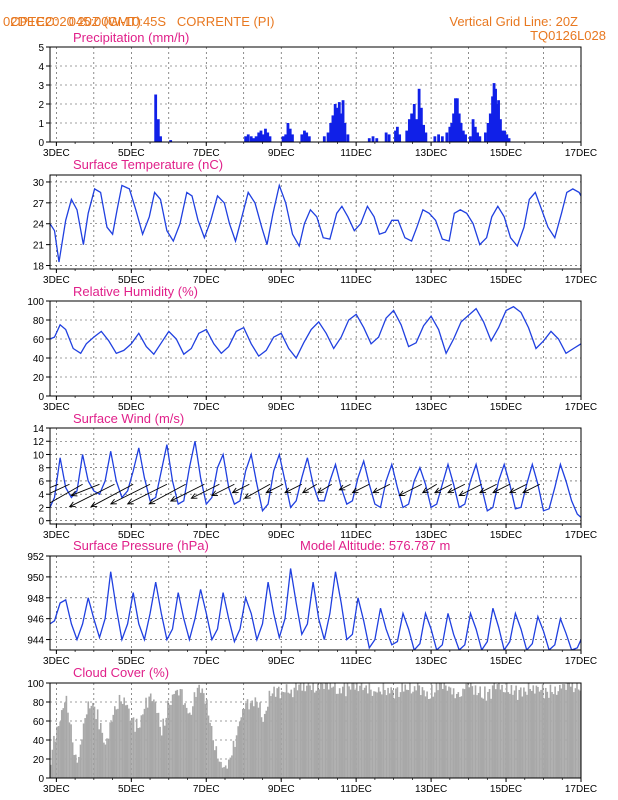 Image resolution: width=618 pixels, height=800 pixels. I want to click on y-tick-label: 0, so click(41, 397).